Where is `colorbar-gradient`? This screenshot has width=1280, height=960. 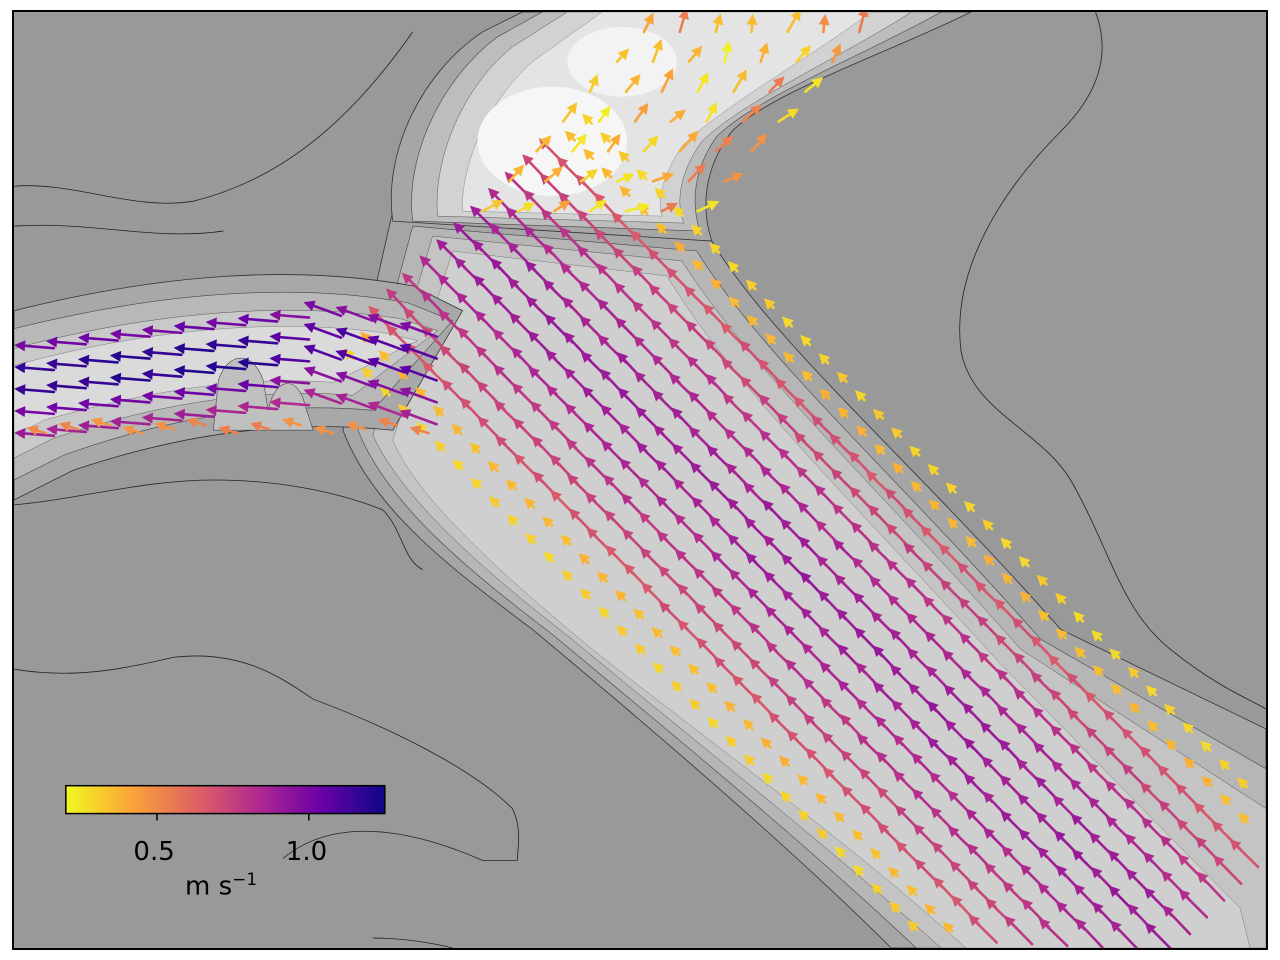 colorbar-gradient is located at coordinates (225, 799).